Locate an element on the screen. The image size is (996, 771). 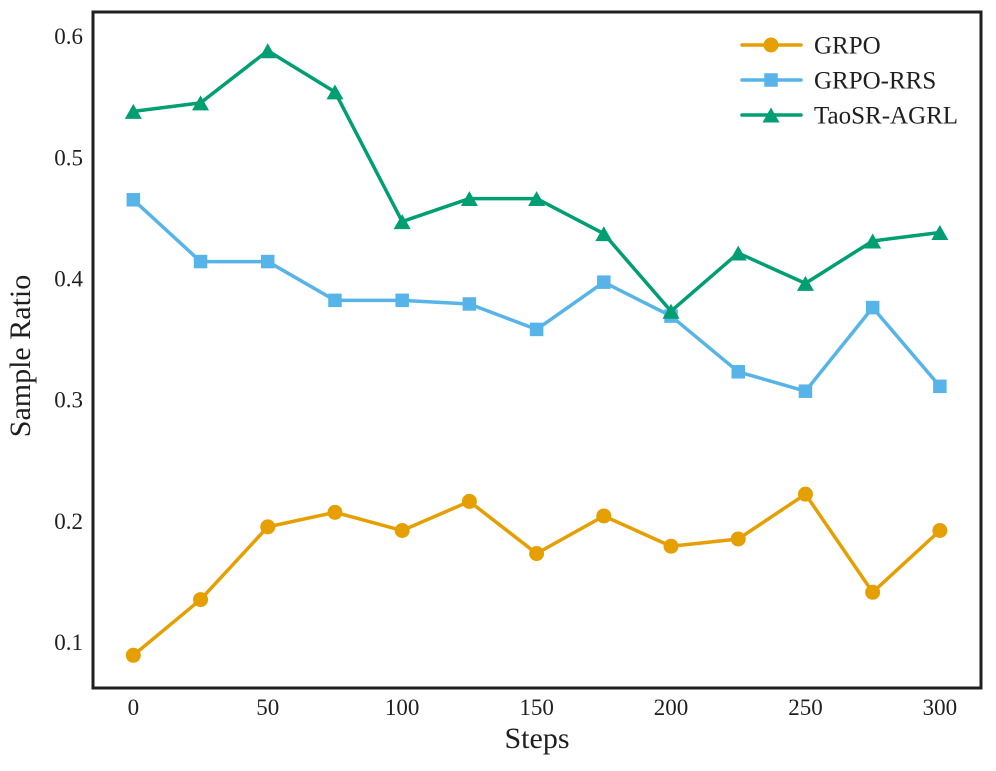
legend-label-taosr-agrl: TaoSR-AGRL is located at coordinates (886, 116).